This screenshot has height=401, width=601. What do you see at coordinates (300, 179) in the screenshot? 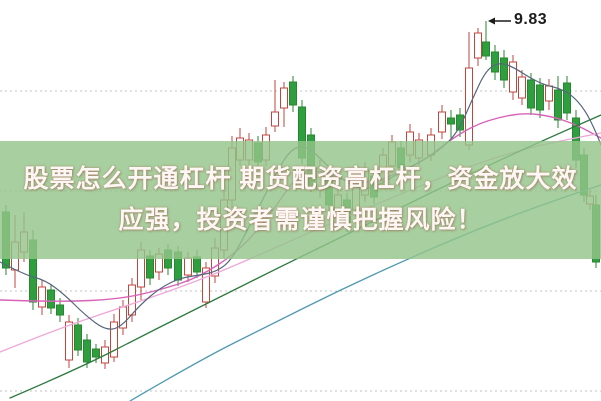
I see `banner-line-1: 股票怎么开通杠杆 期货配资高杠杆，资金放大效` at bounding box center [300, 179].